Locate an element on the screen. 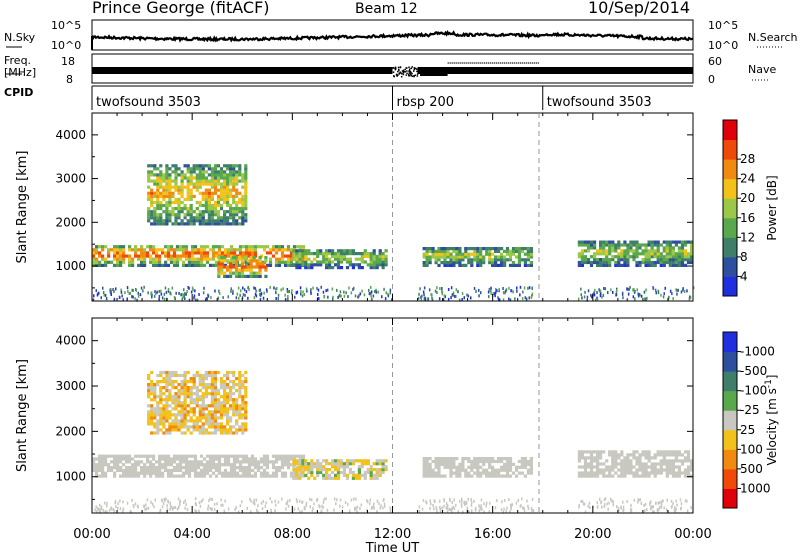 Image resolution: width=800 pixels, height=554 pixels. colorbar-segment is located at coordinates (730, 459).